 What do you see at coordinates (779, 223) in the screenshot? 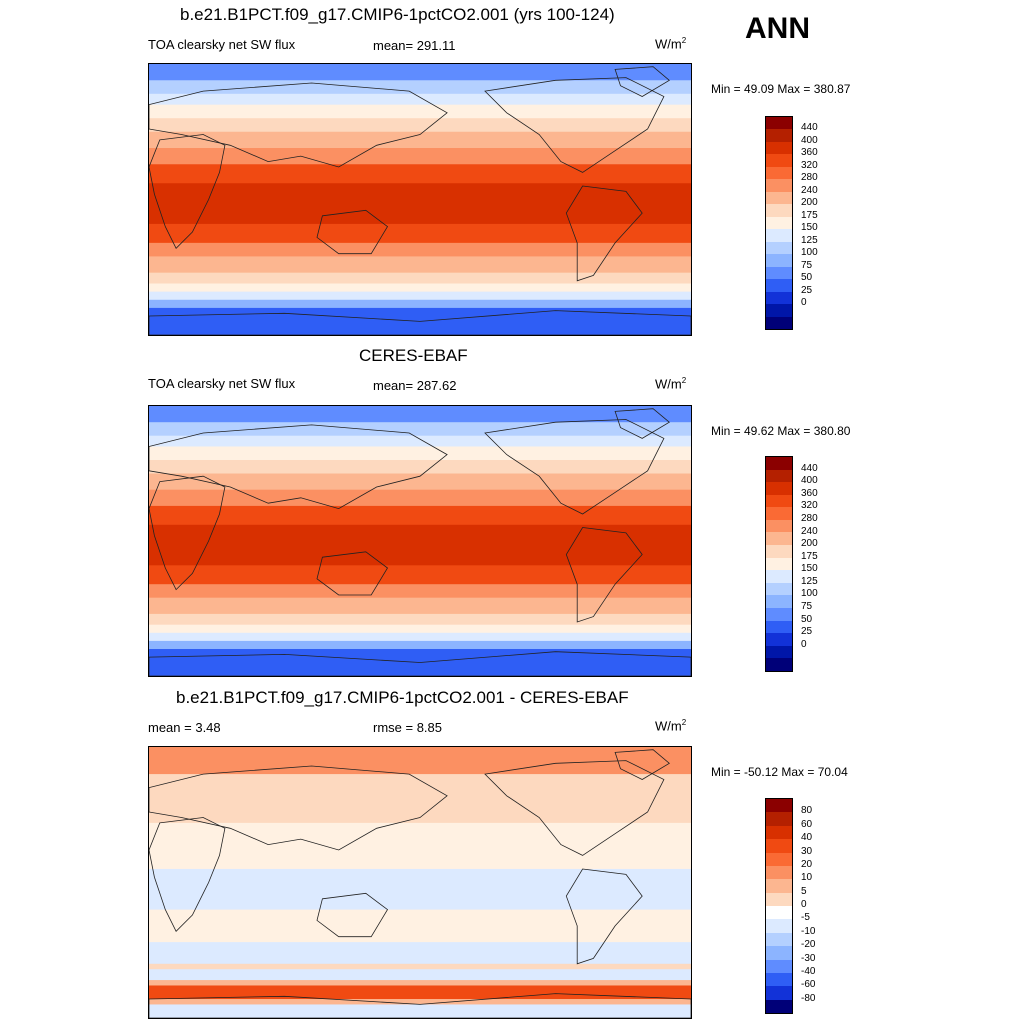
I see `panel-1-colorbar` at bounding box center [779, 223].